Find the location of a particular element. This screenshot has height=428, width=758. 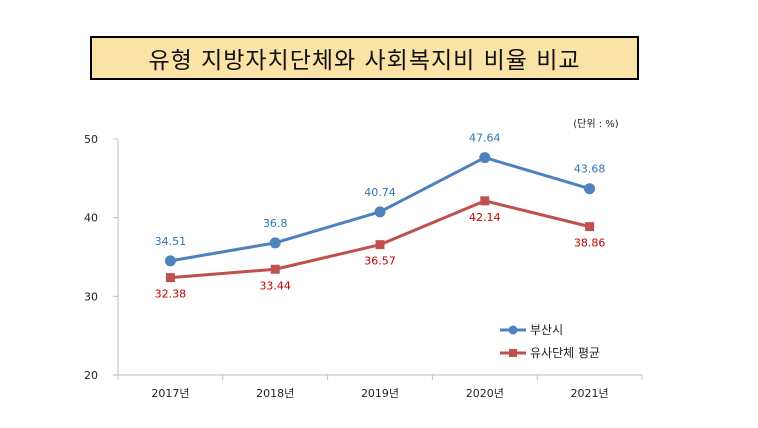

y-tick-label: 20 is located at coordinates (91, 375).